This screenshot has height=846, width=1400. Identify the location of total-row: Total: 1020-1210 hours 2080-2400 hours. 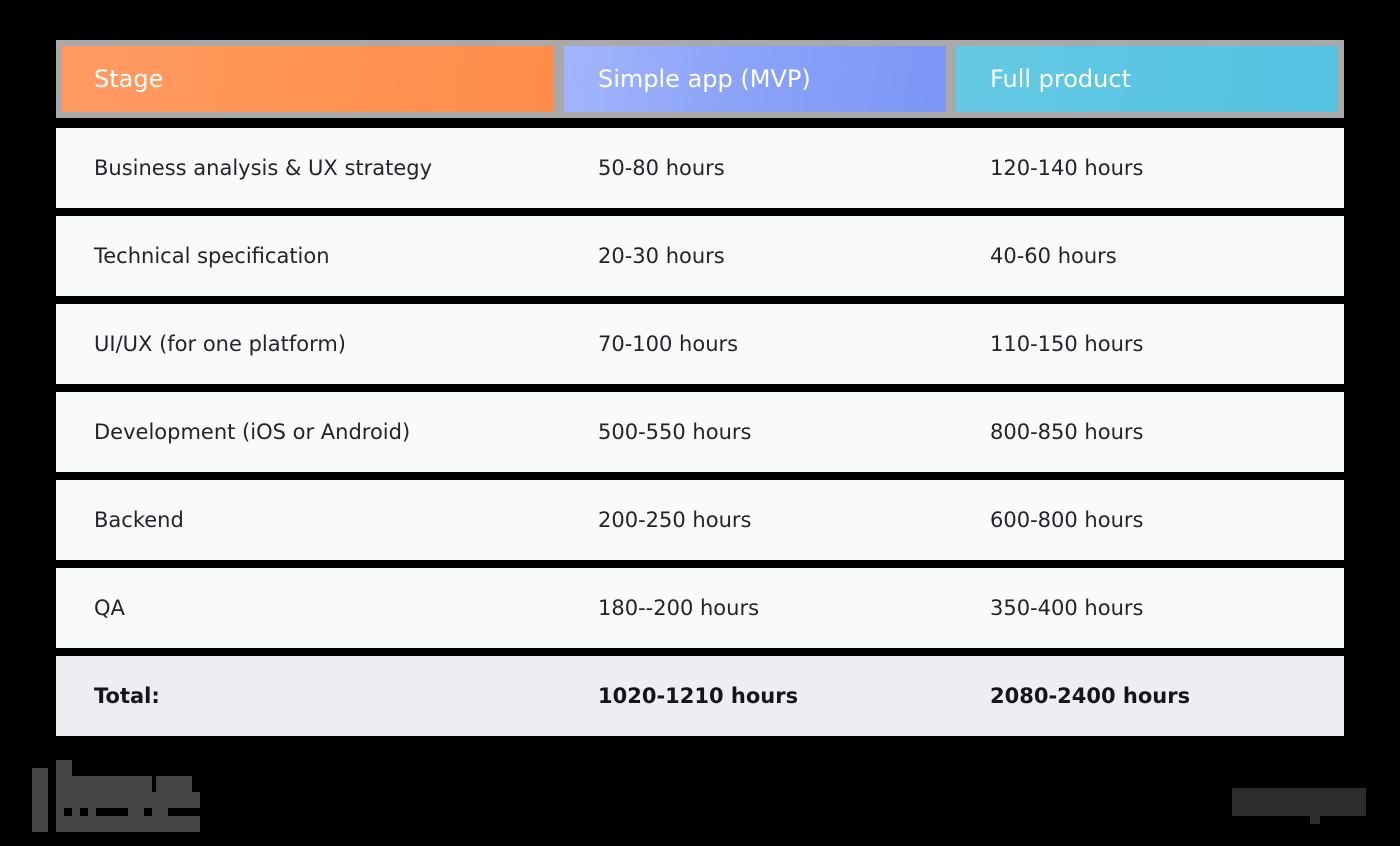
(700, 696).